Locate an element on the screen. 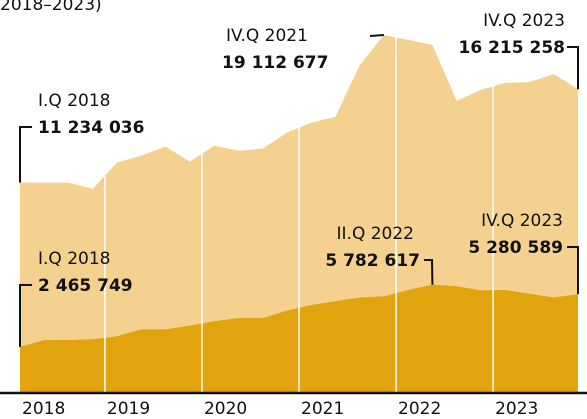 This screenshot has height=419, width=587. data-label: 11 234 036 is located at coordinates (91, 128).